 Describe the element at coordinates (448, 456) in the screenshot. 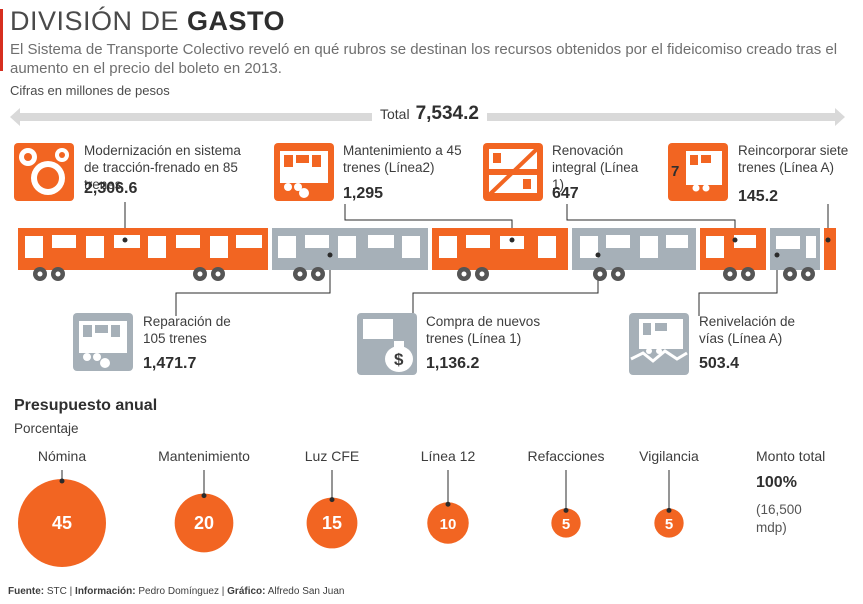

I see `bubble-category-label: Línea 12` at that location.